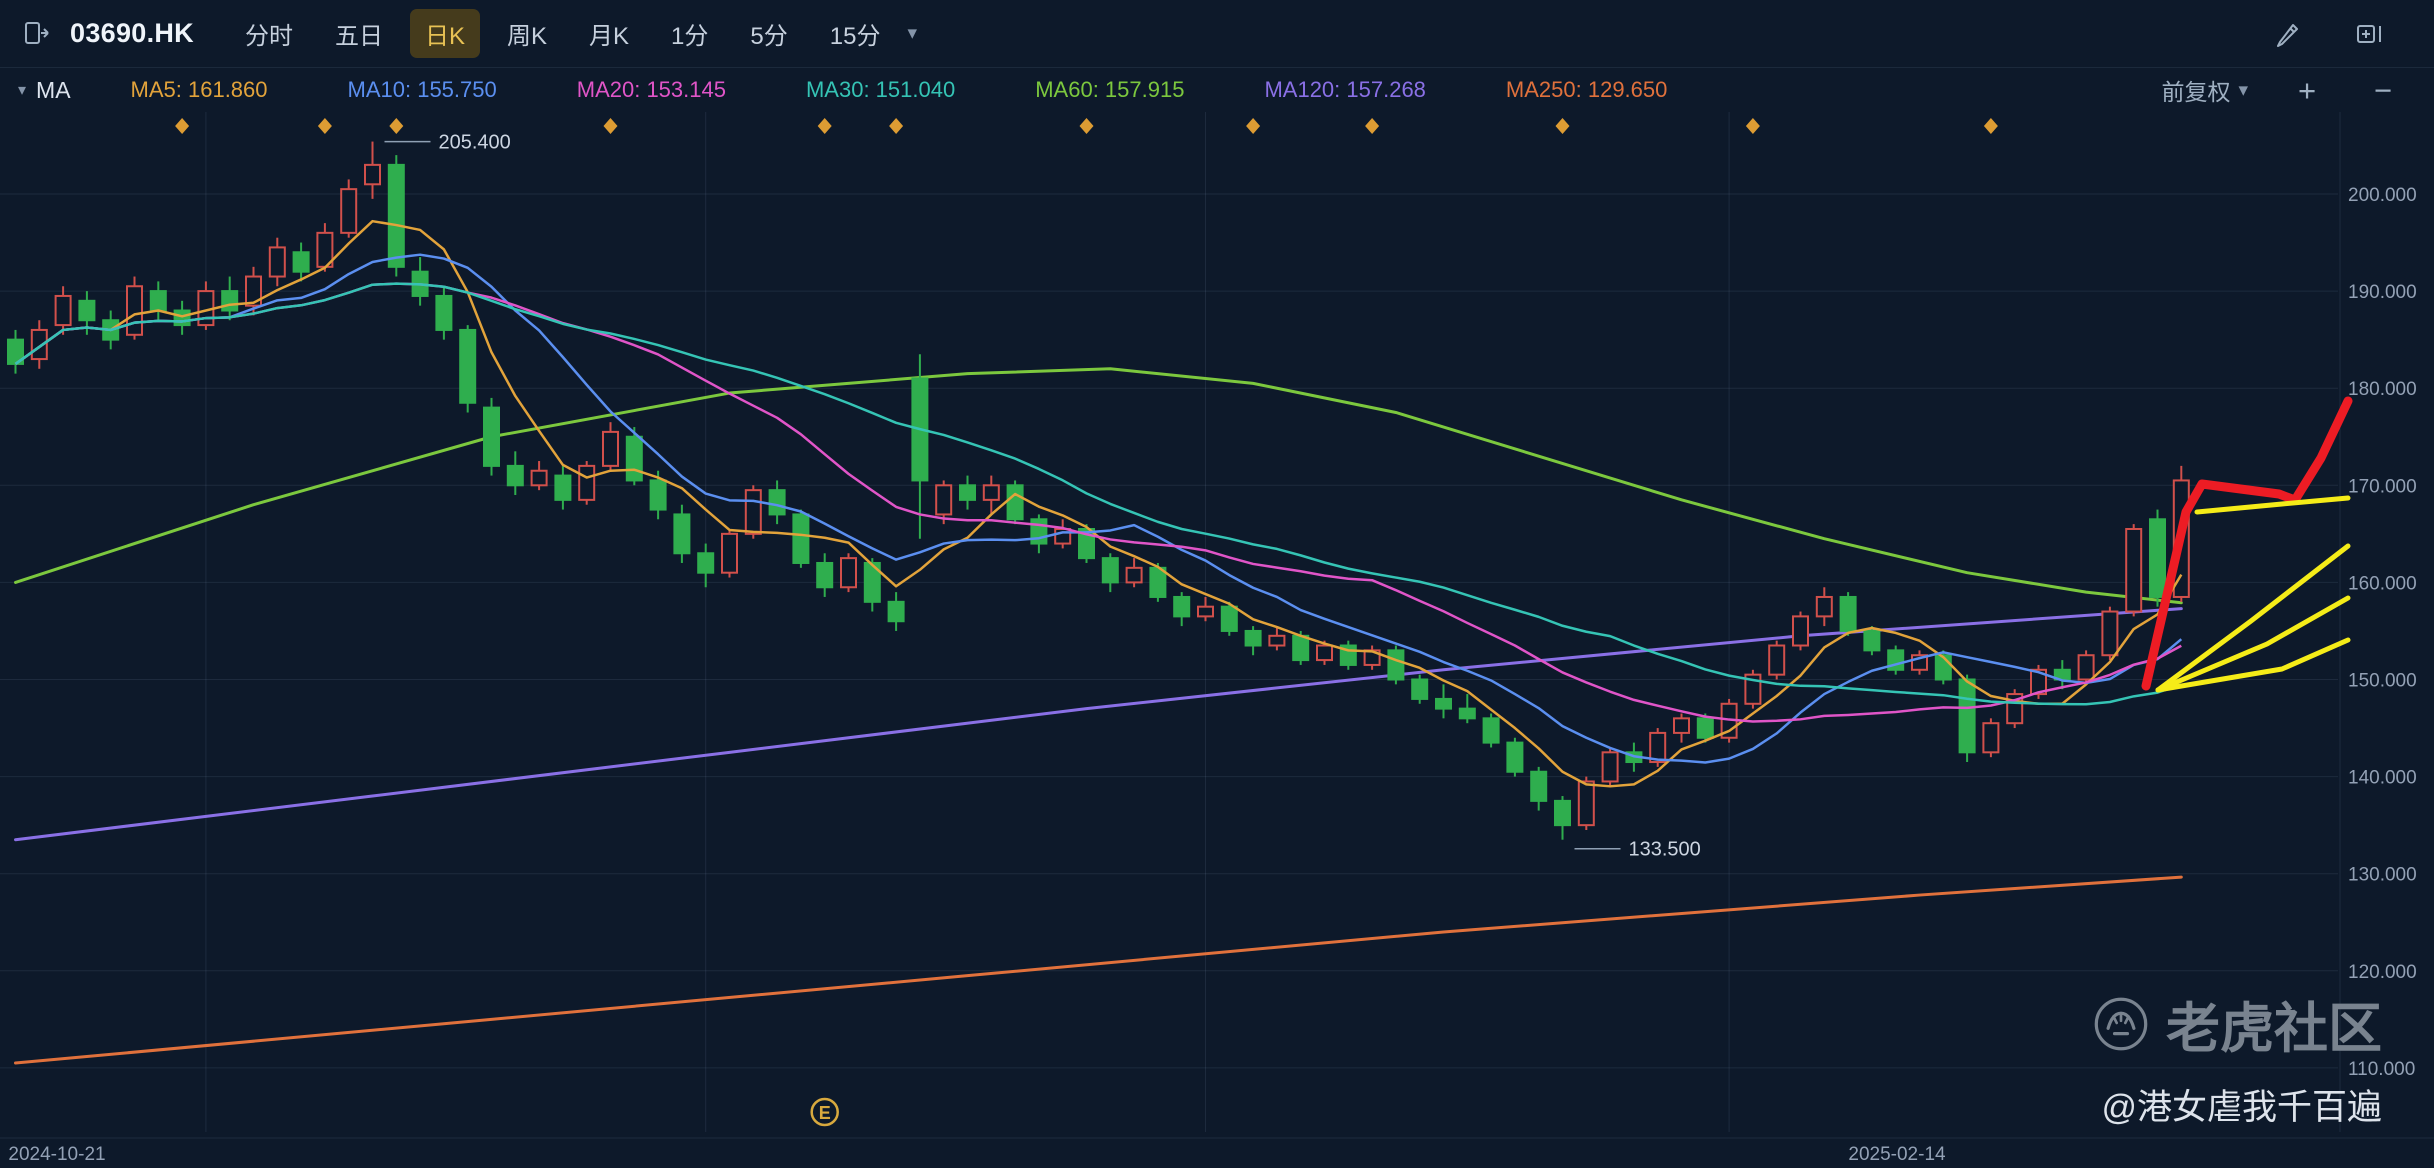 The height and width of the screenshot is (1168, 2434). I want to click on y-axis-label: 160.000, so click(2382, 583).